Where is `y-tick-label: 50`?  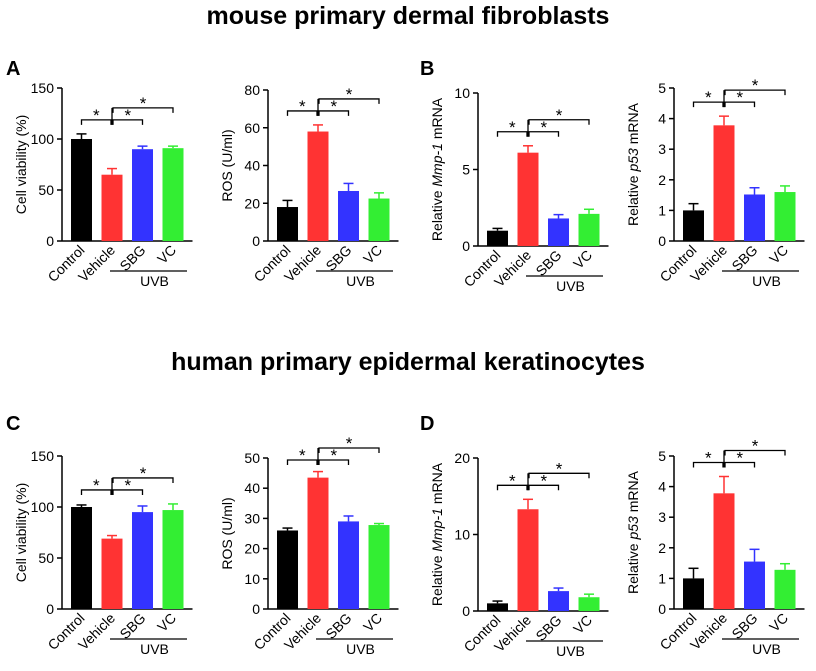
y-tick-label: 50 is located at coordinates (46, 558).